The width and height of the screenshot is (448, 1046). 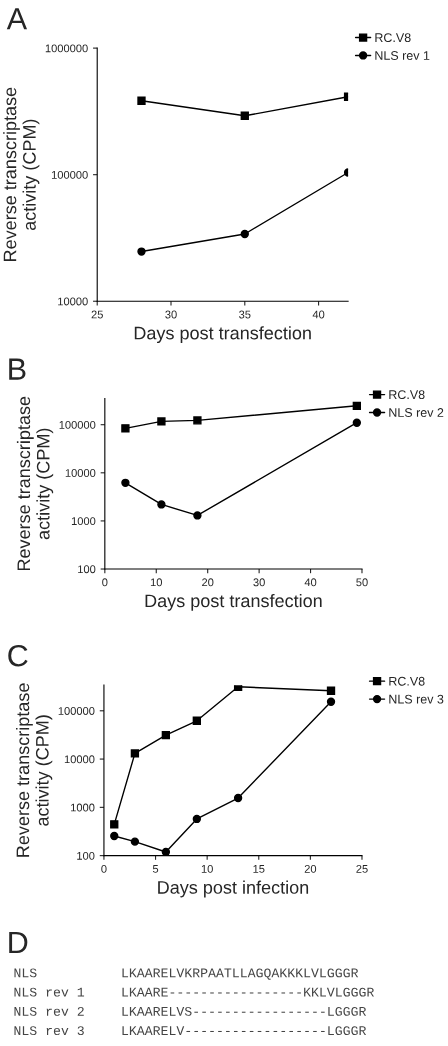 I want to click on chart-title: A, so click(x=17, y=19).